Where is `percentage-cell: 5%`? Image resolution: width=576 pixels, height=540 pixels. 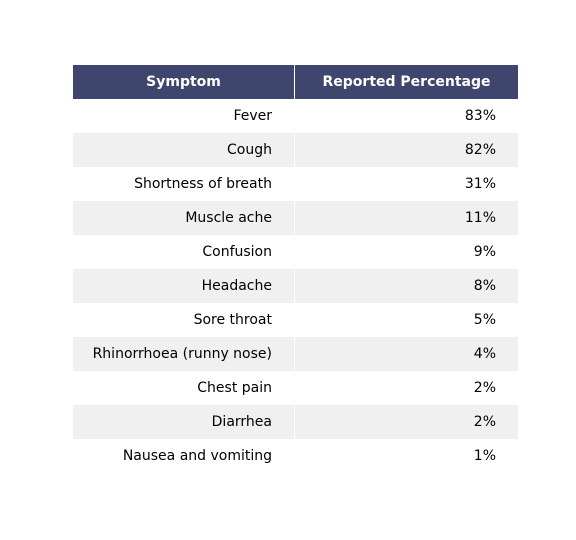 percentage-cell: 5% is located at coordinates (484, 320).